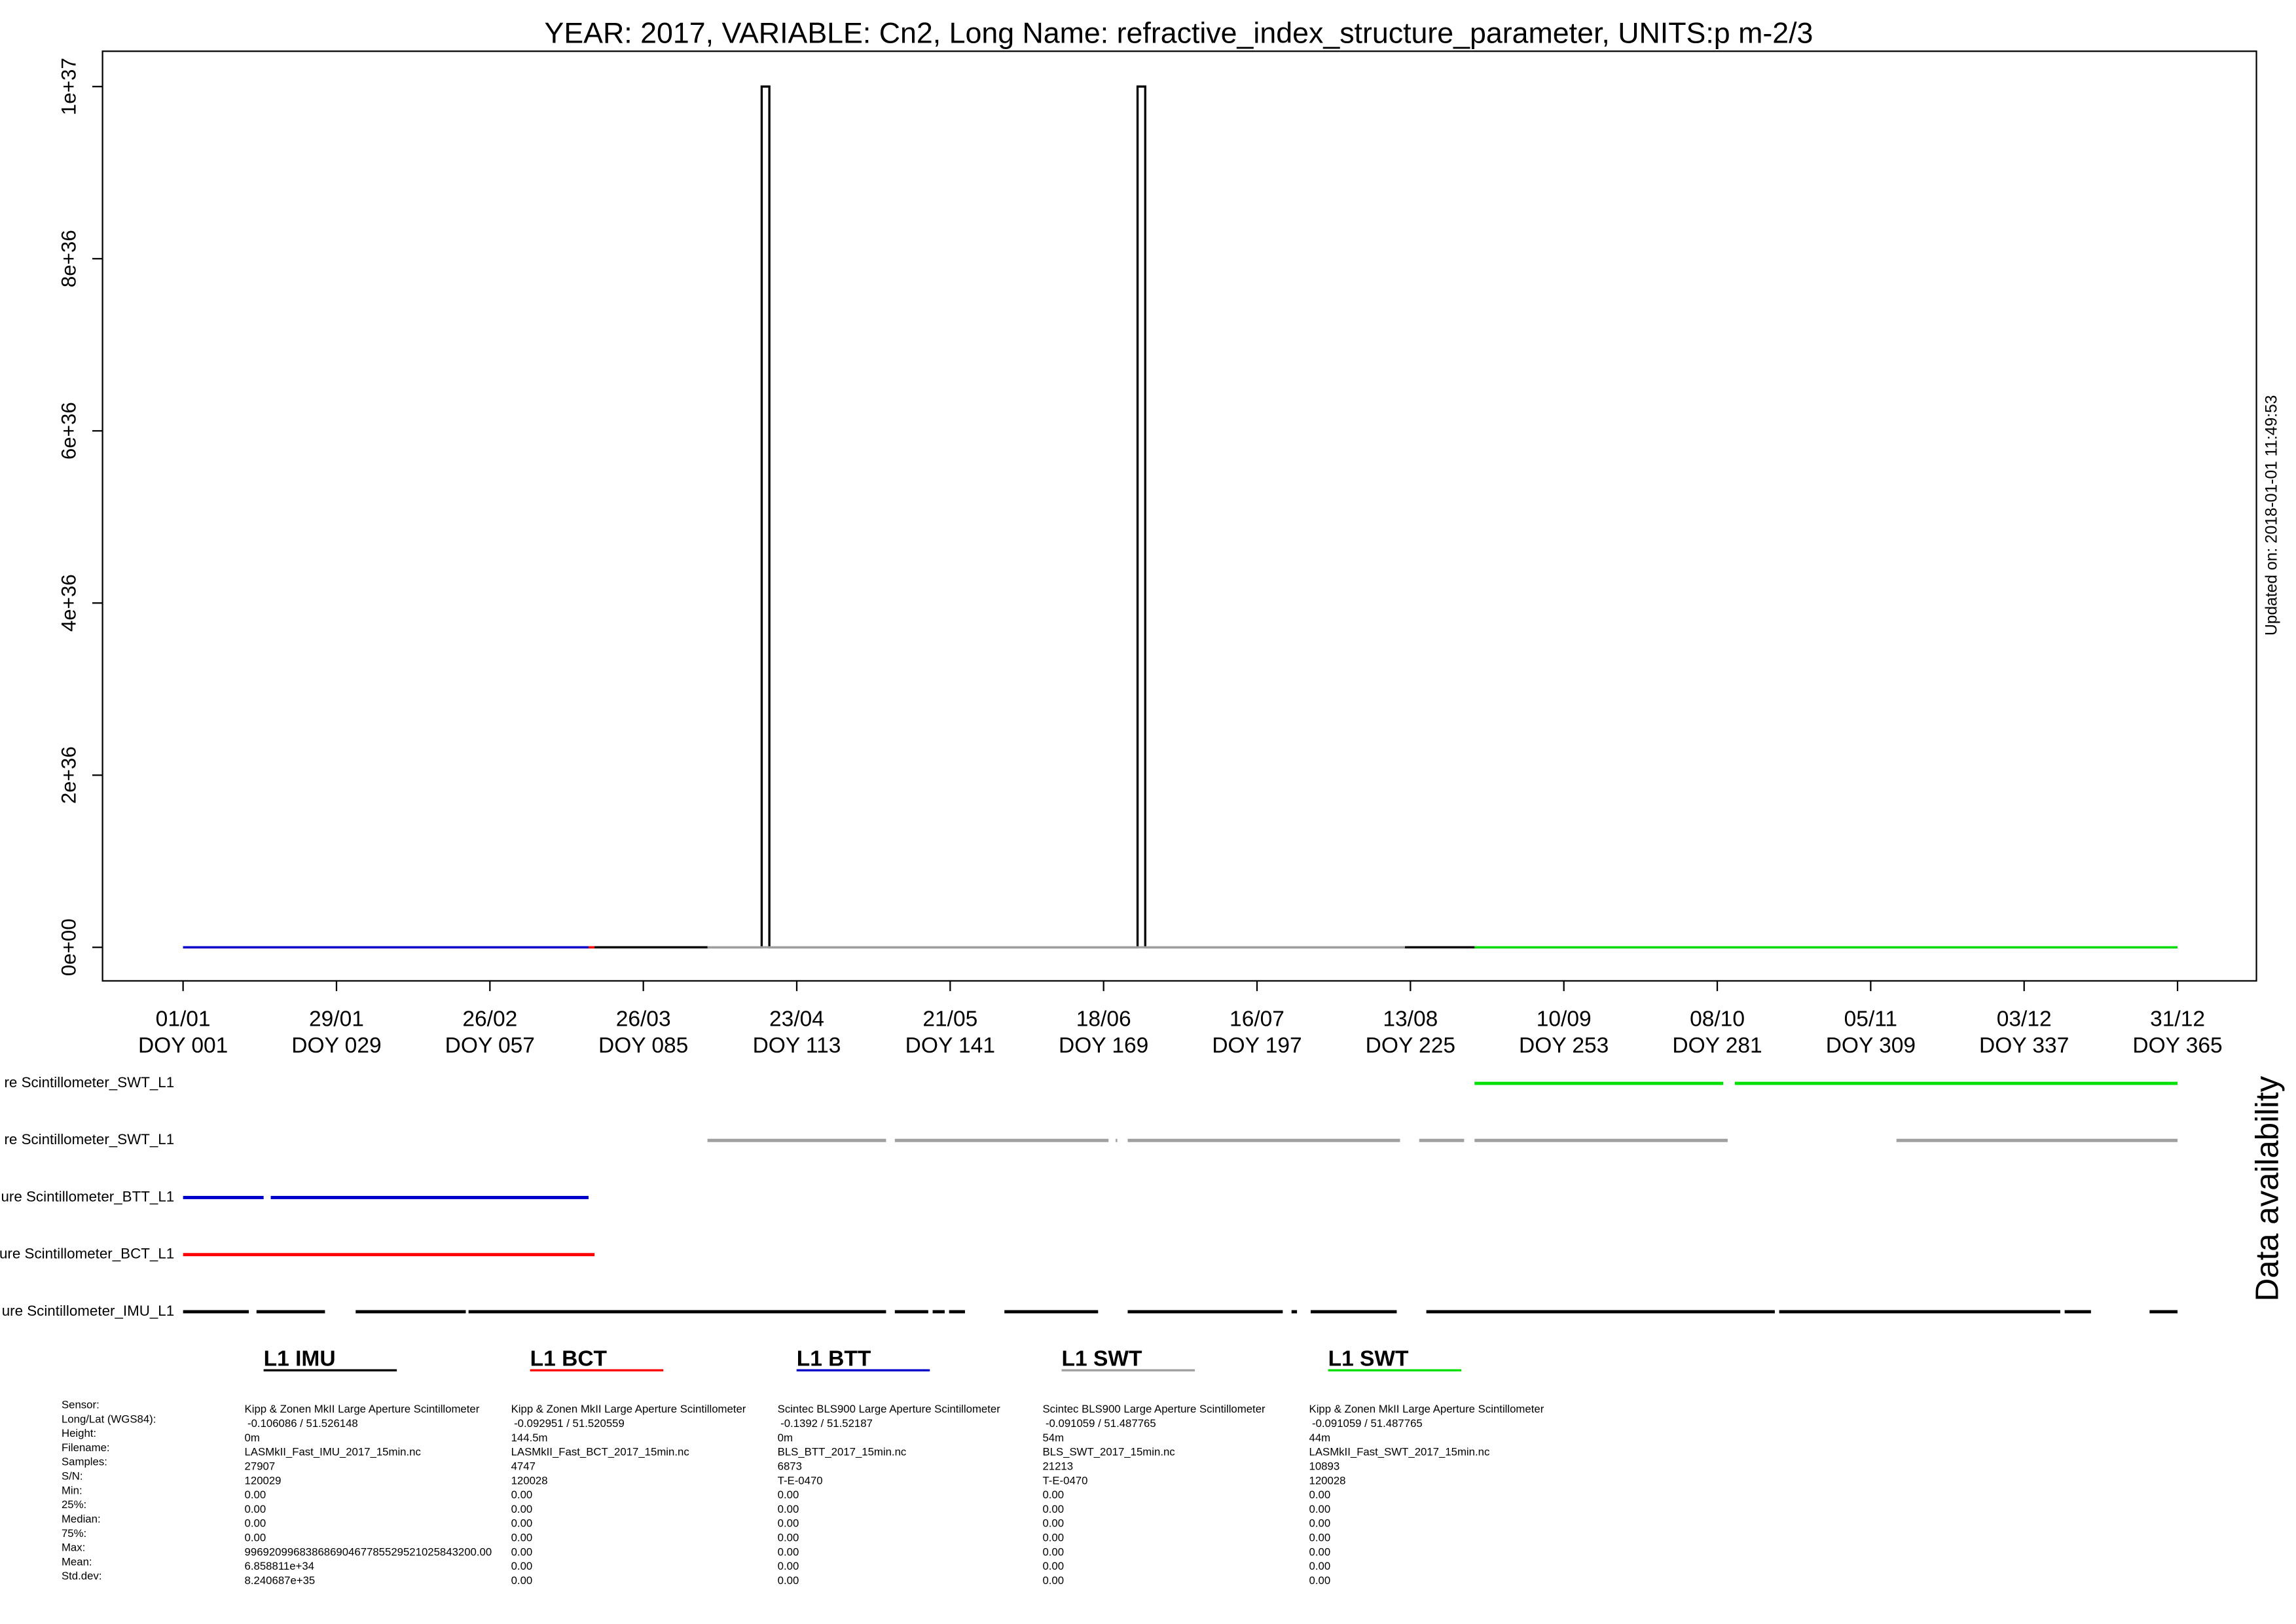  I want to click on x-tick-label: 10/09, so click(1564, 1019).